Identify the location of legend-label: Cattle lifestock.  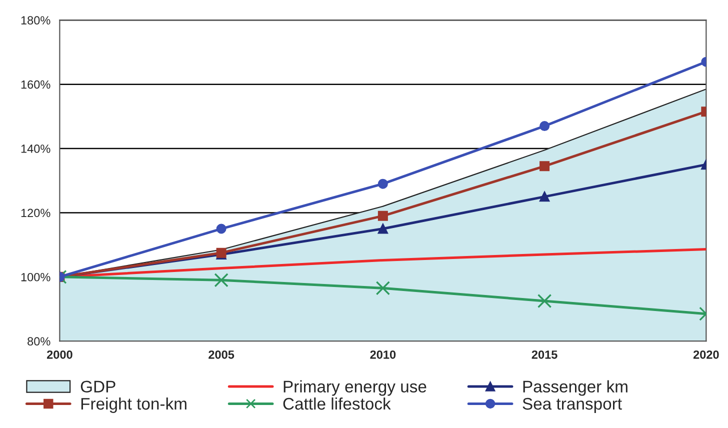
(337, 403).